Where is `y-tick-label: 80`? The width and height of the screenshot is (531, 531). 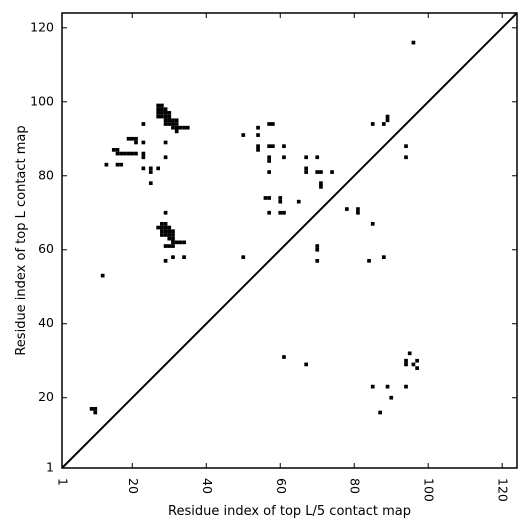
y-tick-label: 80 is located at coordinates (46, 174).